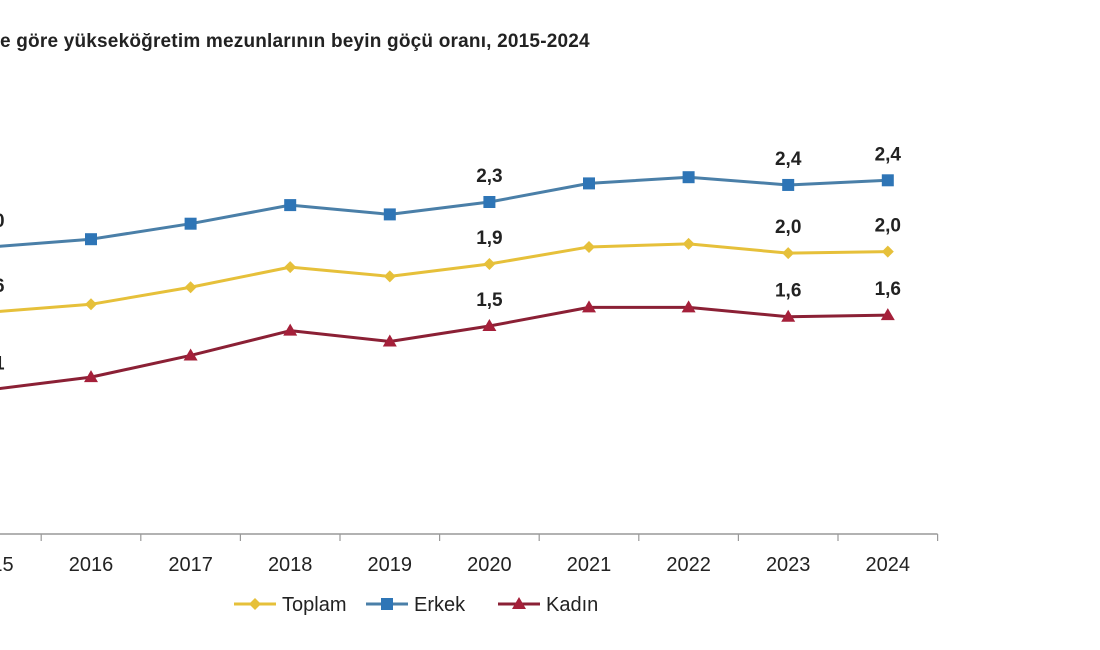 This screenshot has width=1100, height=650. Describe the element at coordinates (788, 565) in the screenshot. I see `x-tick-label: 2023` at that location.